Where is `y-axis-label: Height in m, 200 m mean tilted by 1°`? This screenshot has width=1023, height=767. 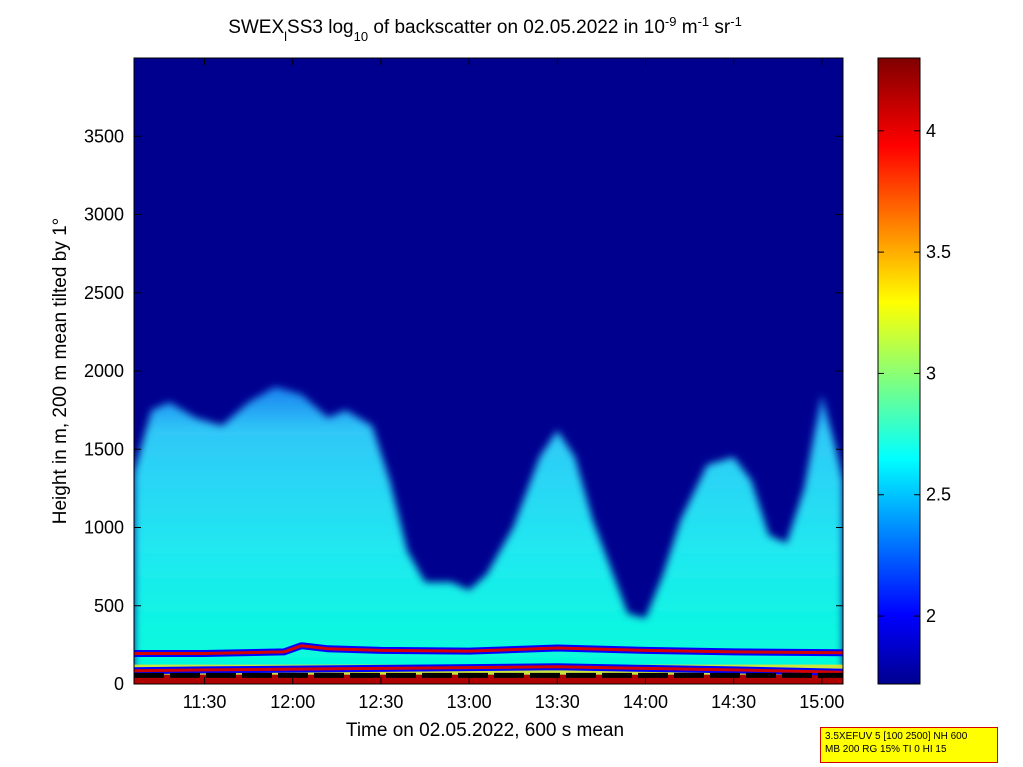 y-axis-label: Height in m, 200 m mean tilted by 1° is located at coordinates (60, 371).